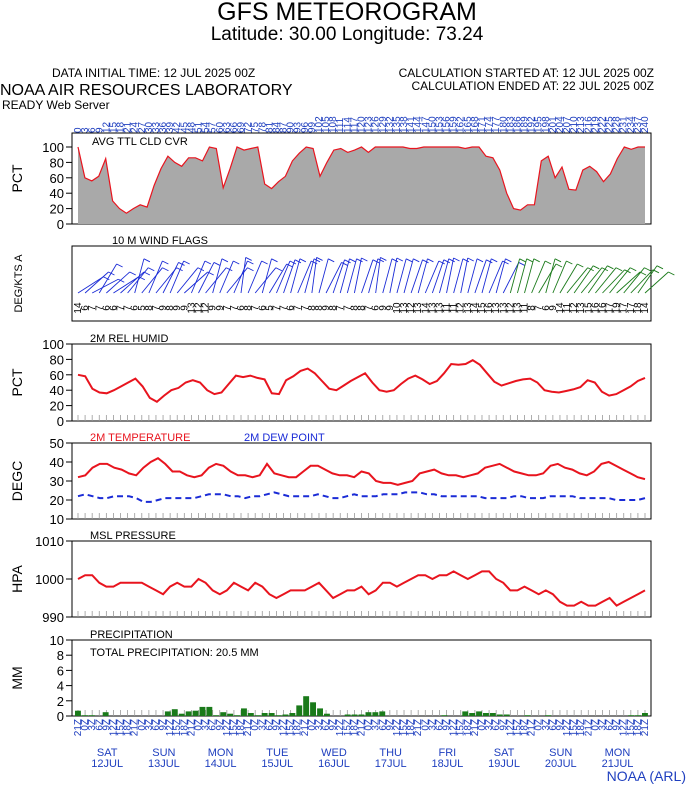 The image size is (694, 788). What do you see at coordinates (57, 443) in the screenshot?
I see `temp-ytick-label: 50` at bounding box center [57, 443].